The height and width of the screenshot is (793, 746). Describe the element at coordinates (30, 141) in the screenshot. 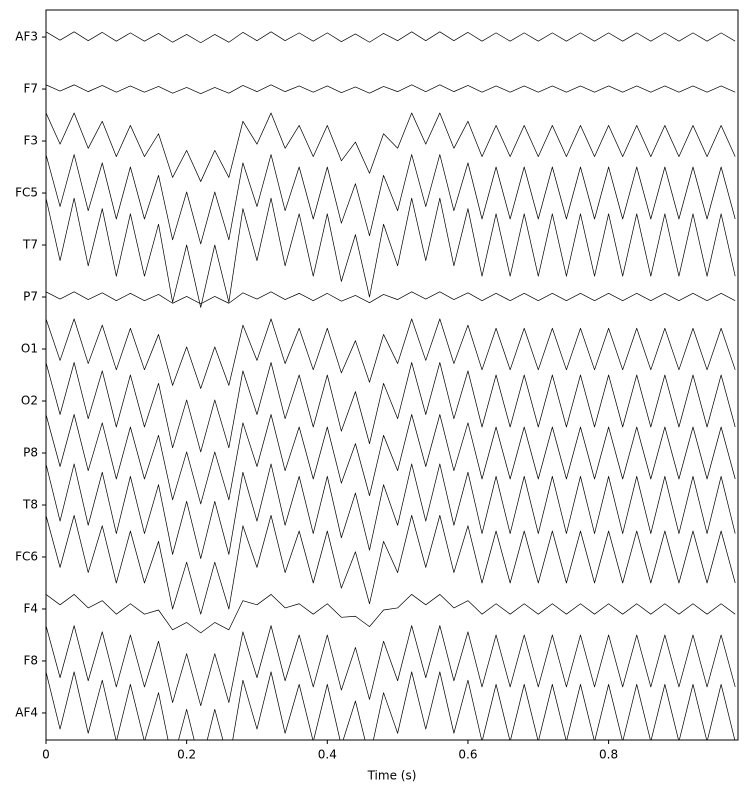

I see `y-tick-label: F3` at that location.